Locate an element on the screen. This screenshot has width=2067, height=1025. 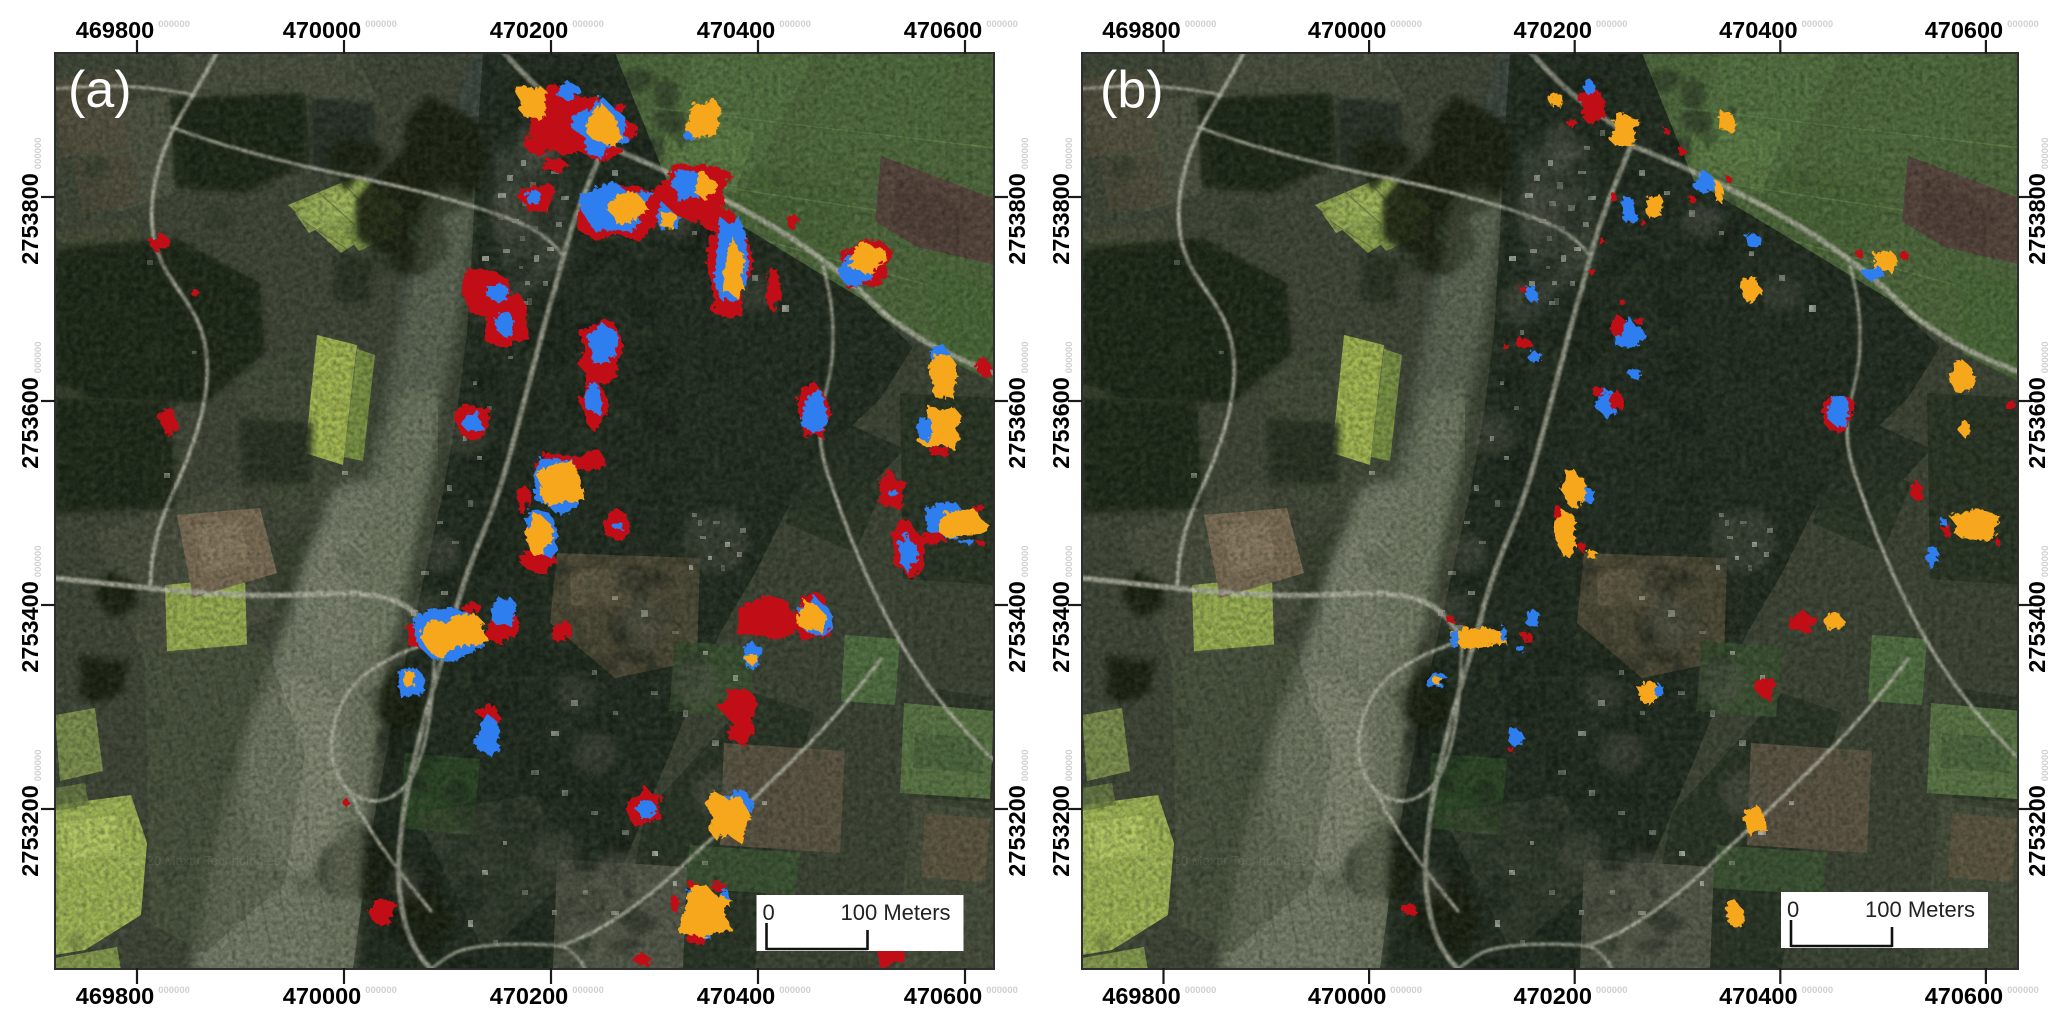
svg-text: (b) is located at coordinates (1132, 90).